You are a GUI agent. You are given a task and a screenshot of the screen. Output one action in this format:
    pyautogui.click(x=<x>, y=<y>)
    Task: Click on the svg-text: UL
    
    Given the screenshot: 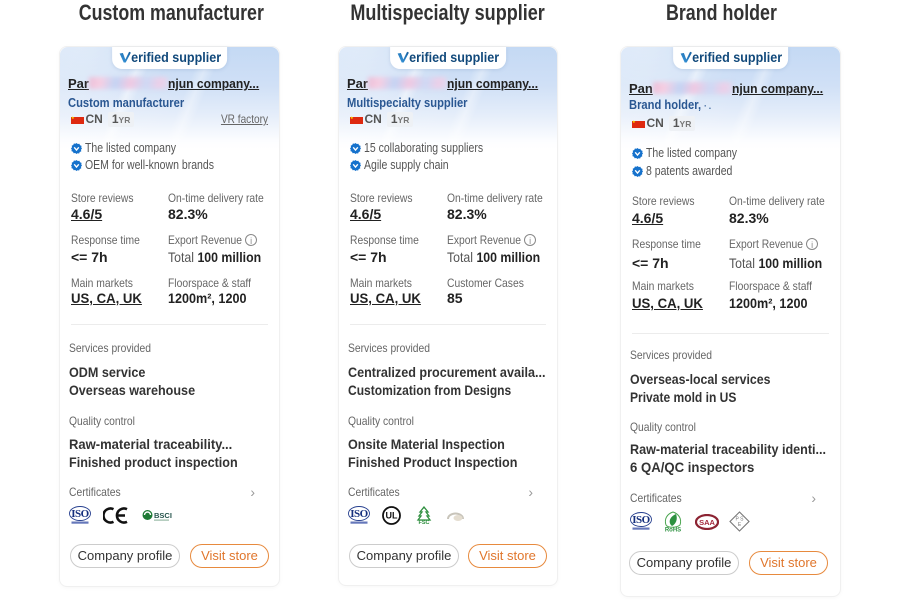 What is the action you would take?
    pyautogui.click(x=392, y=516)
    